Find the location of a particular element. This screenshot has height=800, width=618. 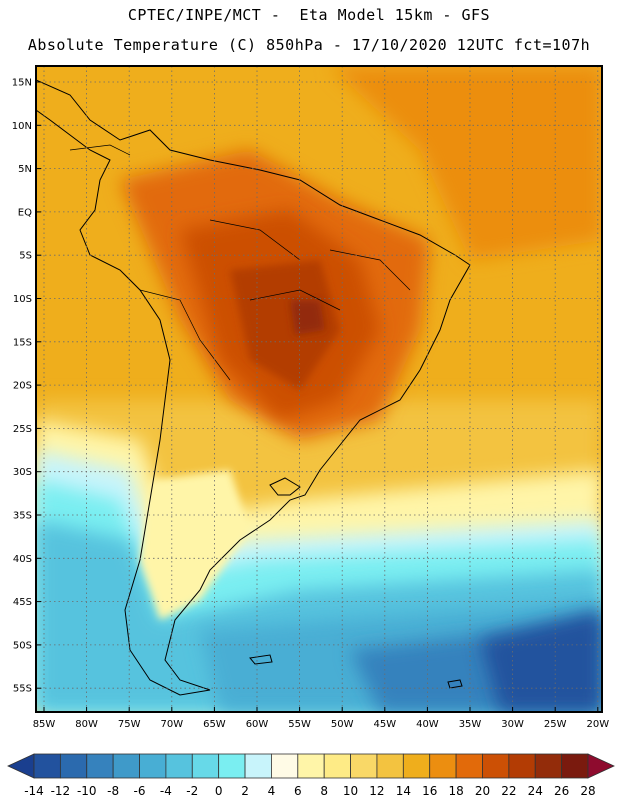

colorbar-label: 18 is located at coordinates (455, 791).